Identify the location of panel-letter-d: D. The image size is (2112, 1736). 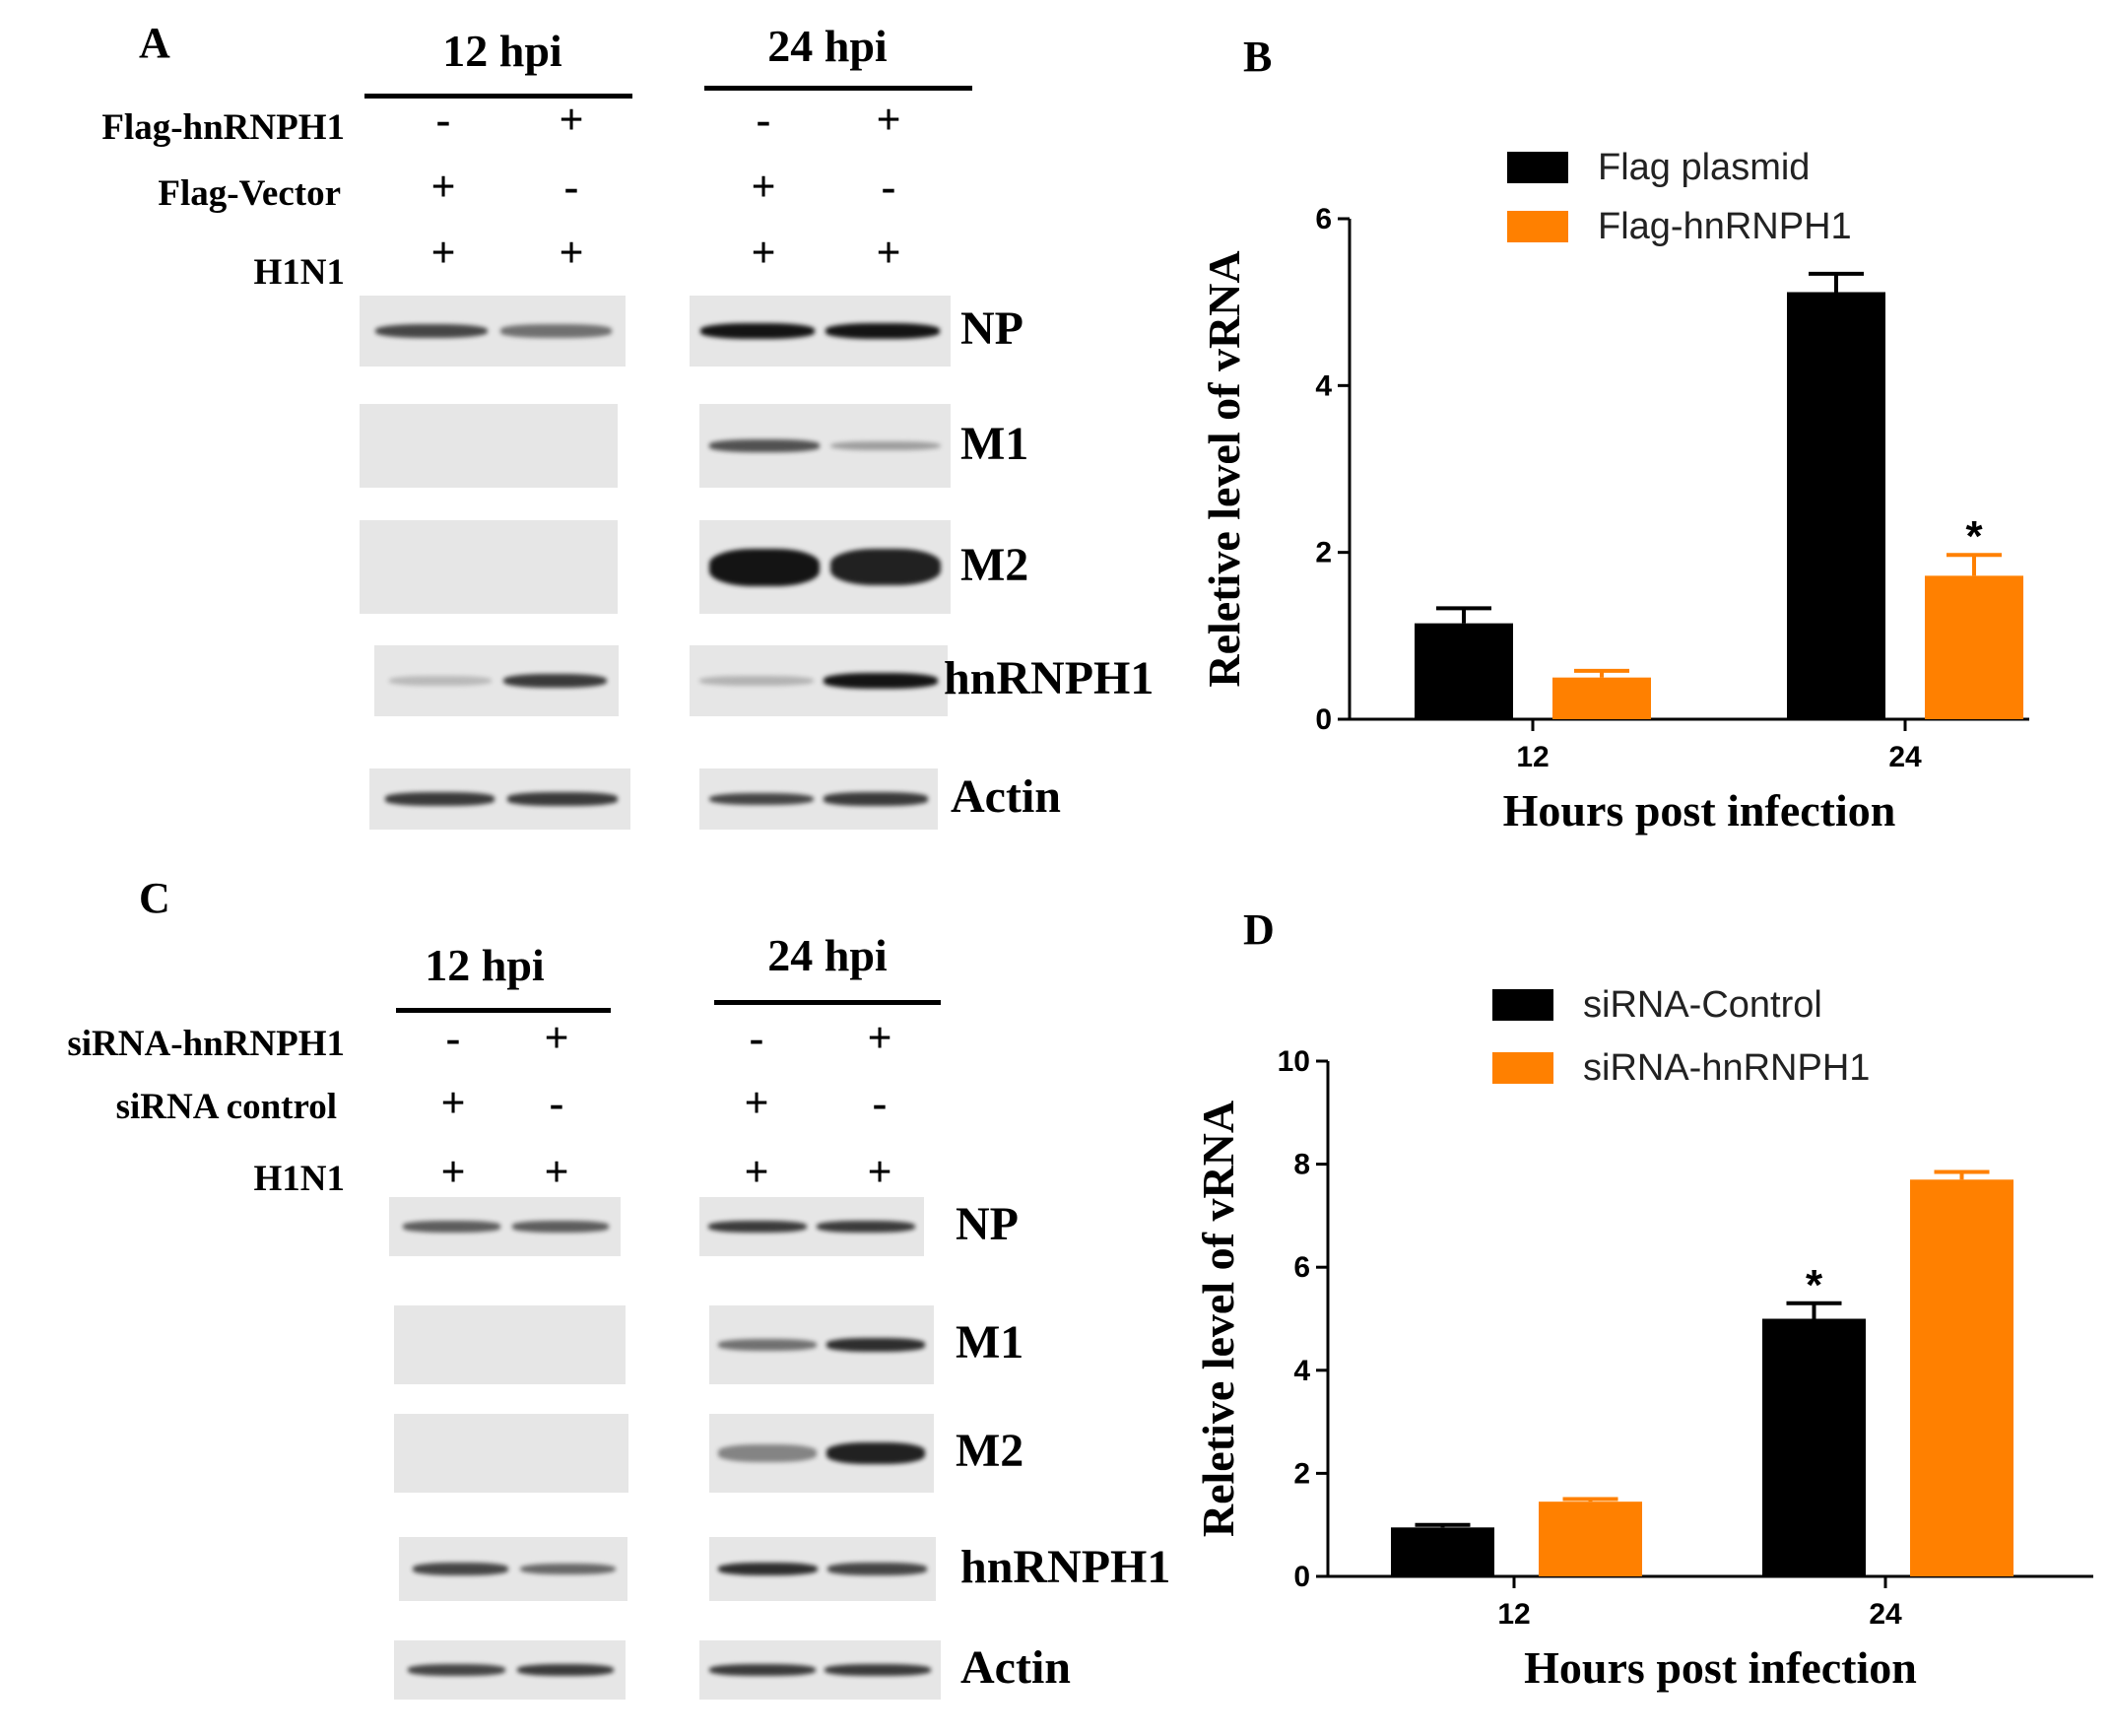
(1259, 929).